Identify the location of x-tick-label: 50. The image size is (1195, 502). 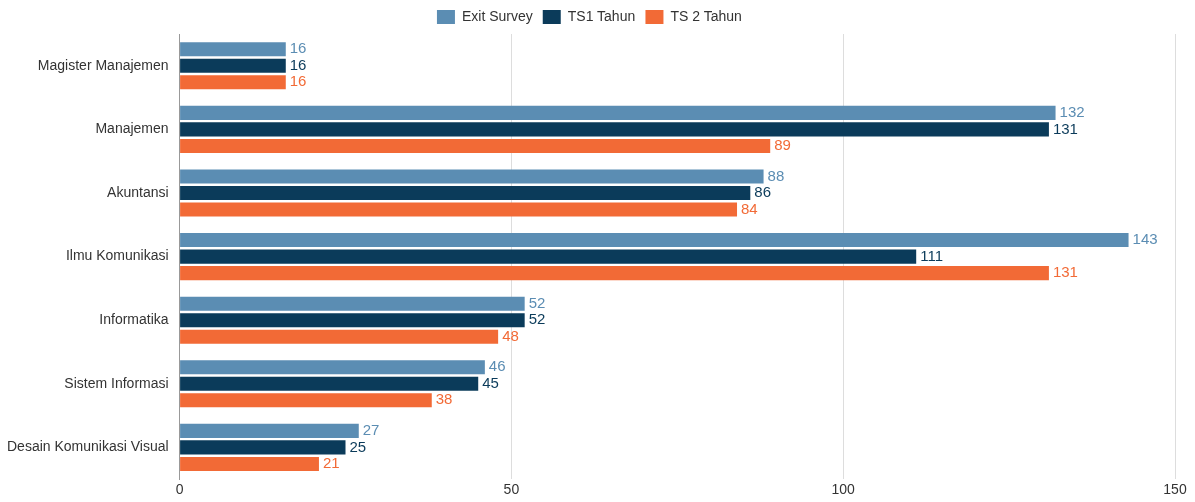
(511, 489).